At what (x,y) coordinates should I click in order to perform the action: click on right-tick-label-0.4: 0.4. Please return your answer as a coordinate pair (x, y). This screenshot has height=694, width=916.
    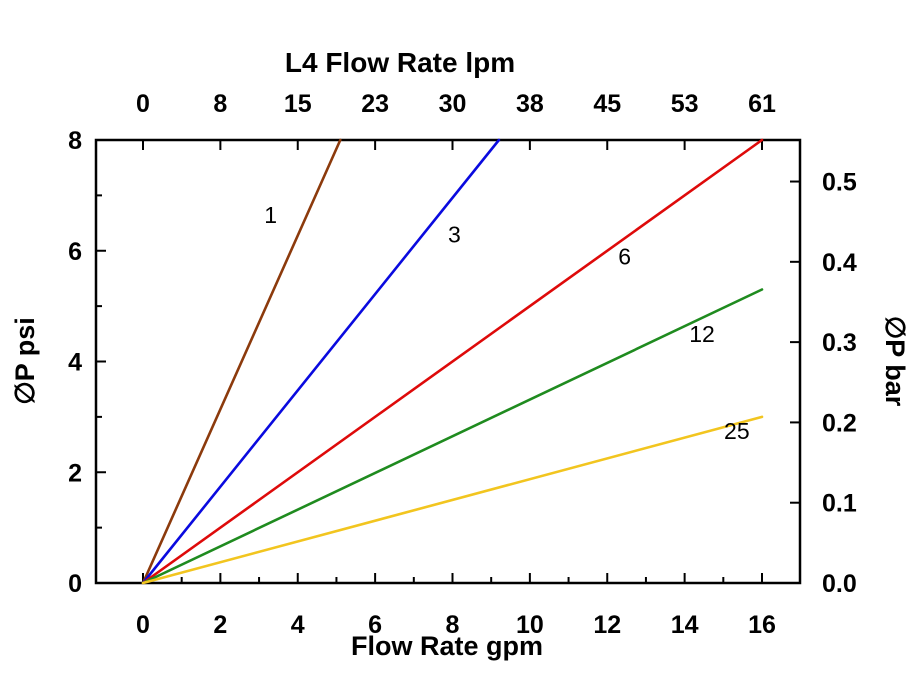
    Looking at the image, I should click on (839, 263).